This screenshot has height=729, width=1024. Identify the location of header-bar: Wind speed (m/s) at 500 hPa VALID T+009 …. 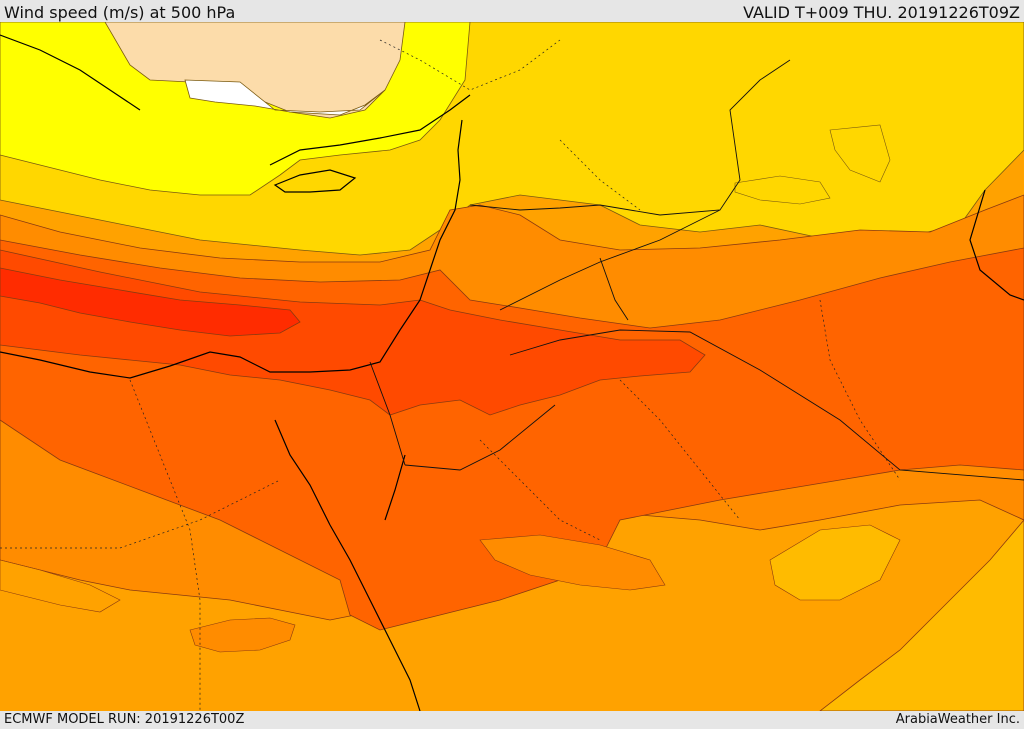
(512, 11).